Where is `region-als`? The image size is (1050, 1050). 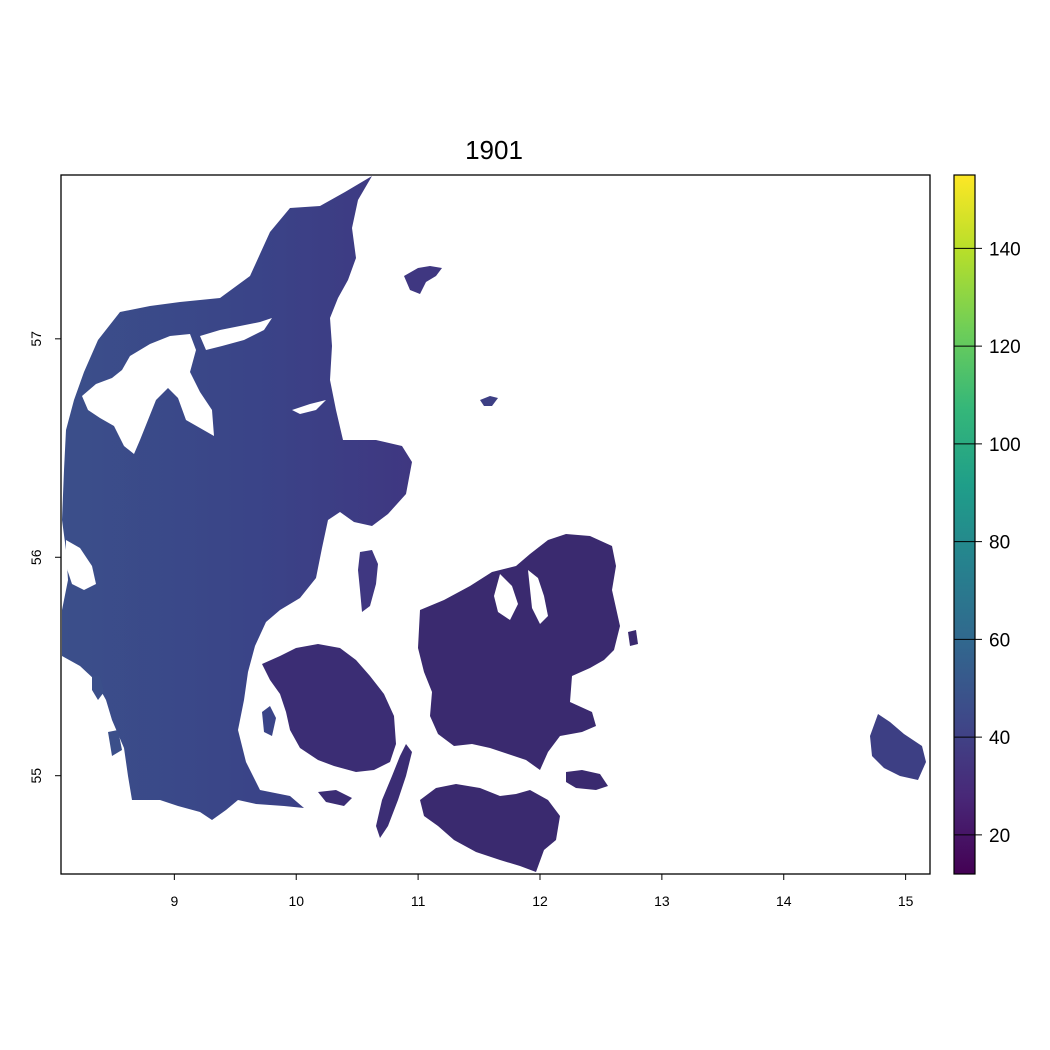 region-als is located at coordinates (269, 721).